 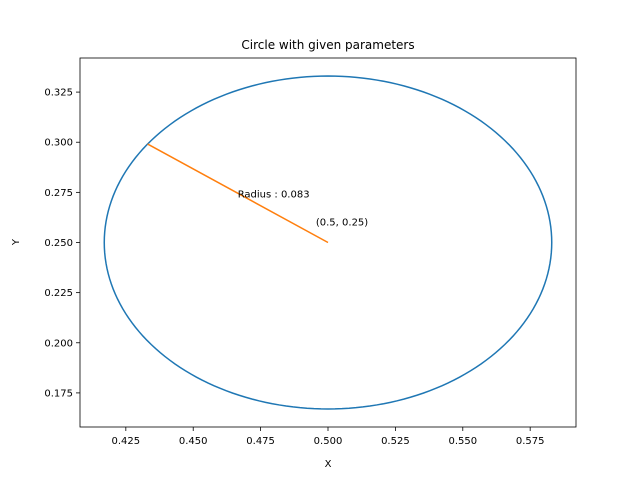 I want to click on x-axis-label: X, so click(x=328, y=464).